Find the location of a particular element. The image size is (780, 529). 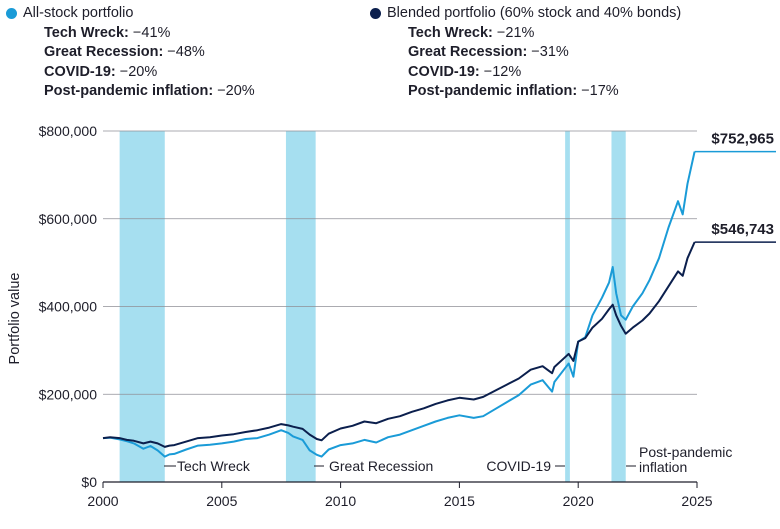

x-tick-label: 2025 is located at coordinates (696, 501).